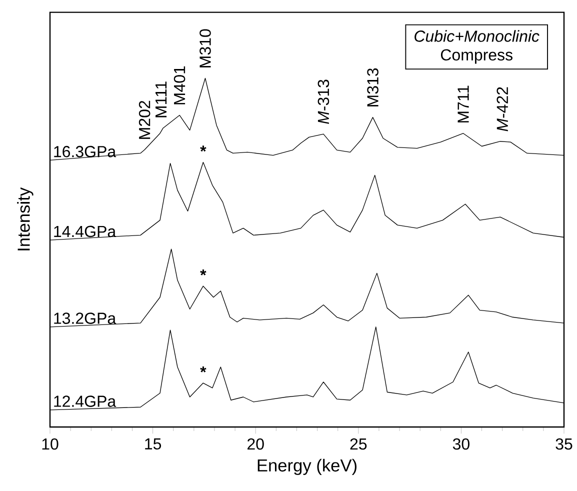 Image resolution: width=577 pixels, height=491 pixels. What do you see at coordinates (180, 85) in the screenshot?
I see `annotation: M401` at bounding box center [180, 85].